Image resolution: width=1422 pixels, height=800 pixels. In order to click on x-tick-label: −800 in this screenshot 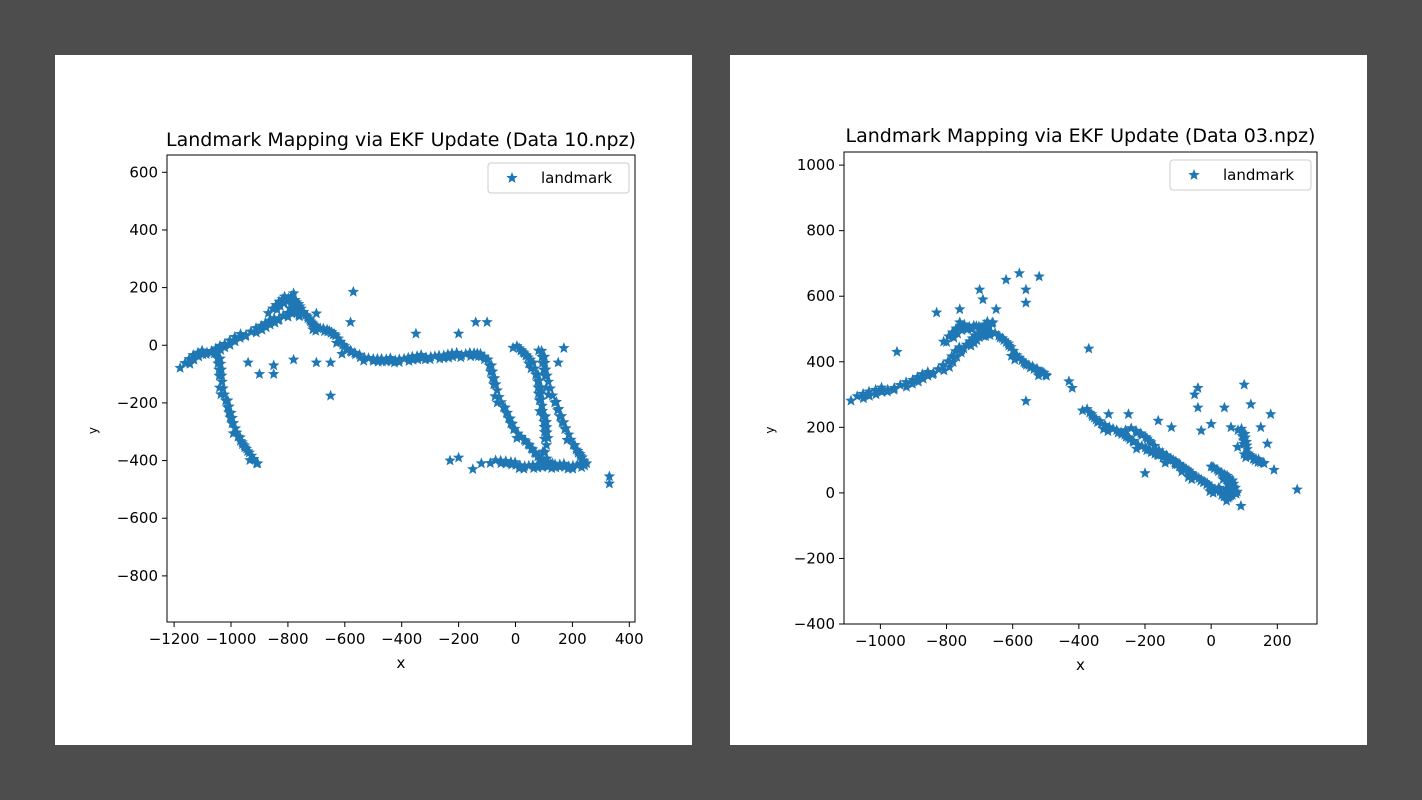, I will do `click(287, 639)`.